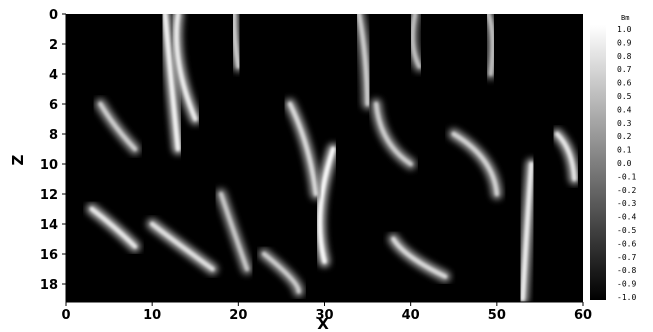  I want to click on colorbar-tick-label: -0.7, so click(626, 257).